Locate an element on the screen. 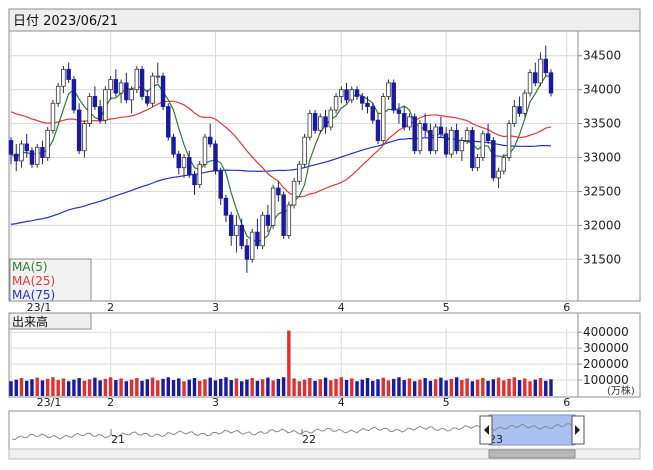  price-x-axis: 23/1 2 3 4 5 6 is located at coordinates (299, 307).